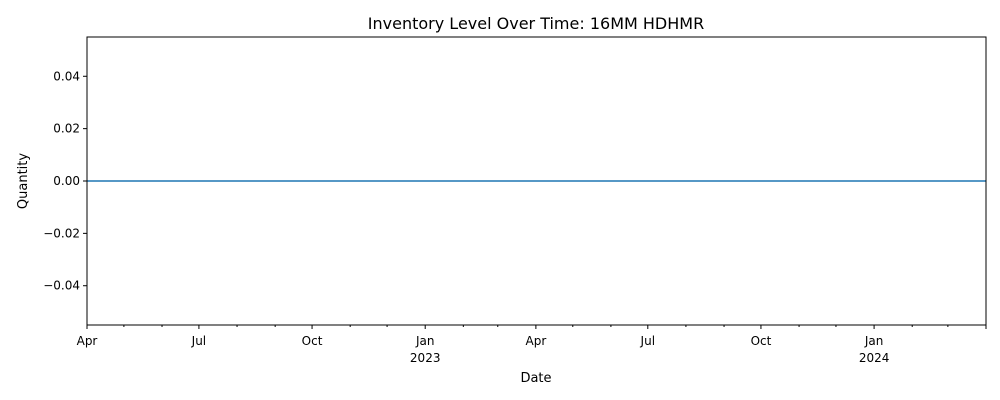 The image size is (1000, 400). What do you see at coordinates (23, 181) in the screenshot?
I see `y-axis-label: Quantity` at bounding box center [23, 181].